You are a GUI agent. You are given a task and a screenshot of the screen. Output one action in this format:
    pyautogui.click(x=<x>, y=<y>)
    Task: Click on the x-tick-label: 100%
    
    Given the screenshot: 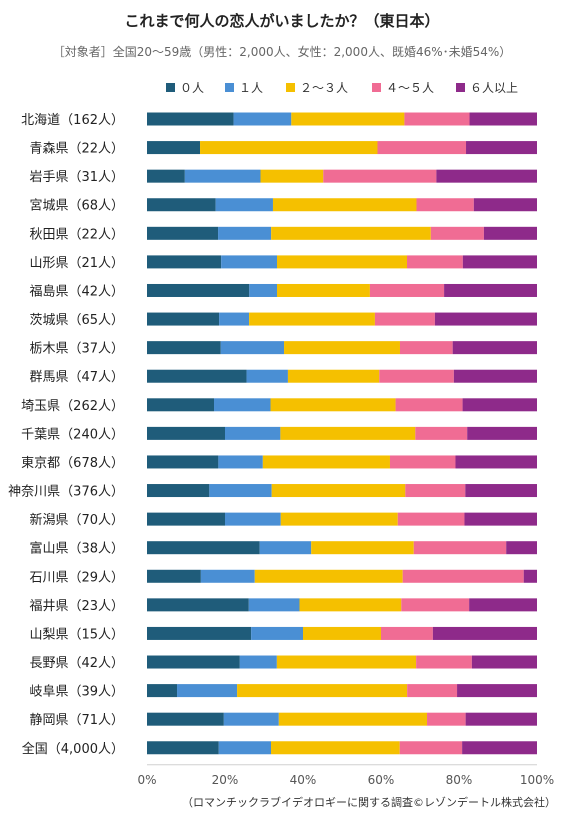 What is the action you would take?
    pyautogui.click(x=537, y=780)
    